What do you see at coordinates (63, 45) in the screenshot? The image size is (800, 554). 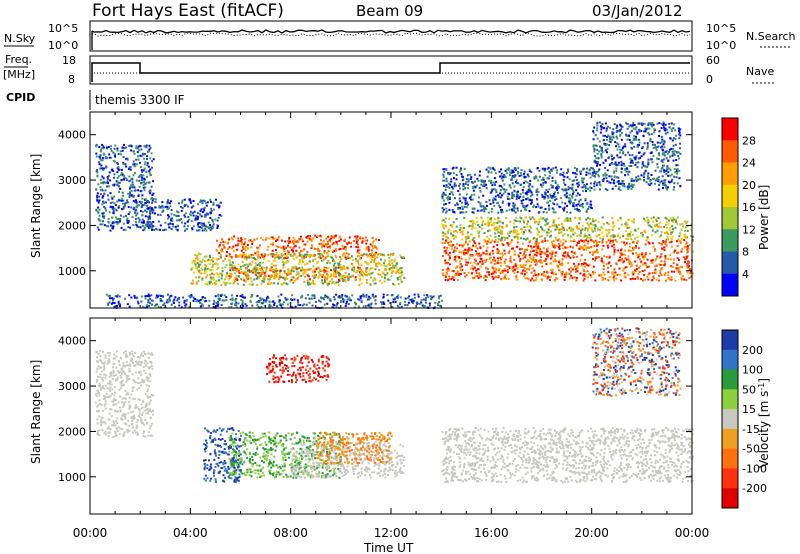 I see `nsky-tick-bottom: 10^0` at bounding box center [63, 45].